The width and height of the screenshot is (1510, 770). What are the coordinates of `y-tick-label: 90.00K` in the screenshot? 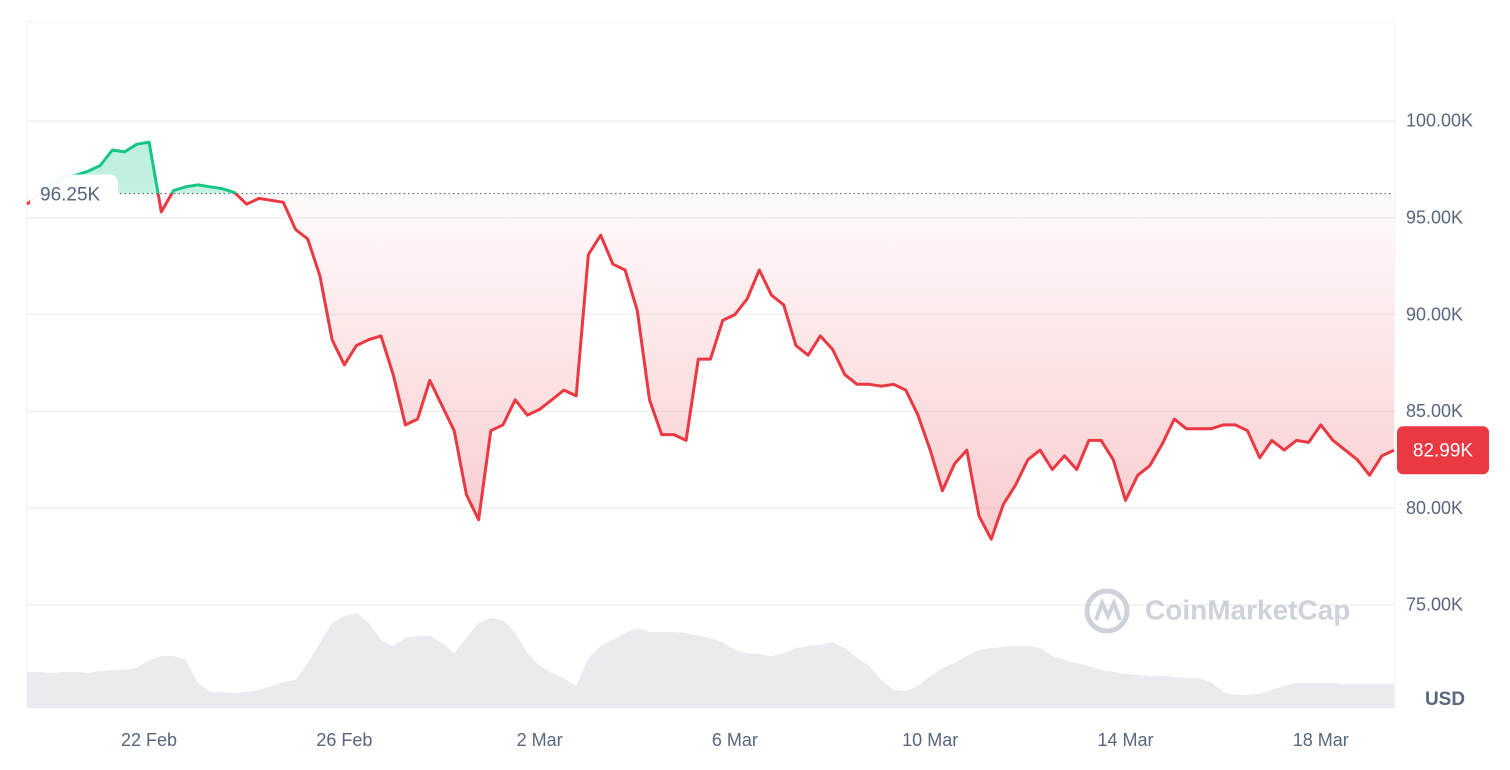 It's located at (1434, 314).